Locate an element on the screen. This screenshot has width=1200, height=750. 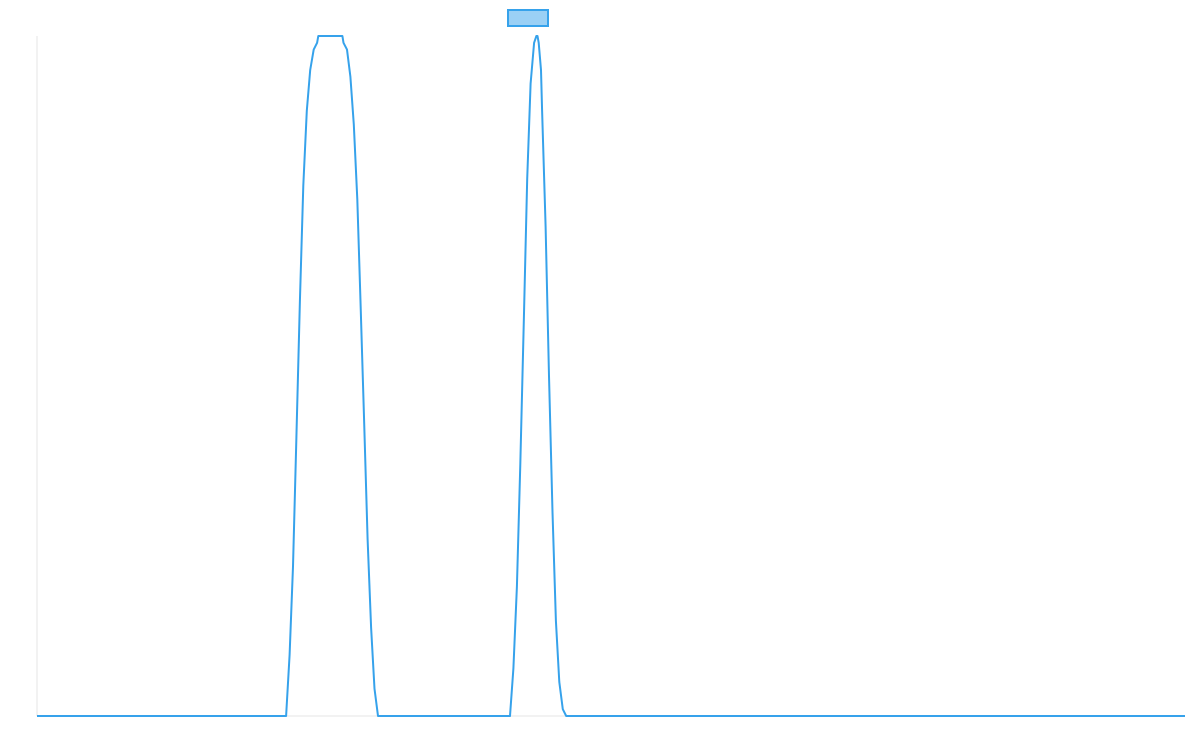
legend is located at coordinates (528, 18).